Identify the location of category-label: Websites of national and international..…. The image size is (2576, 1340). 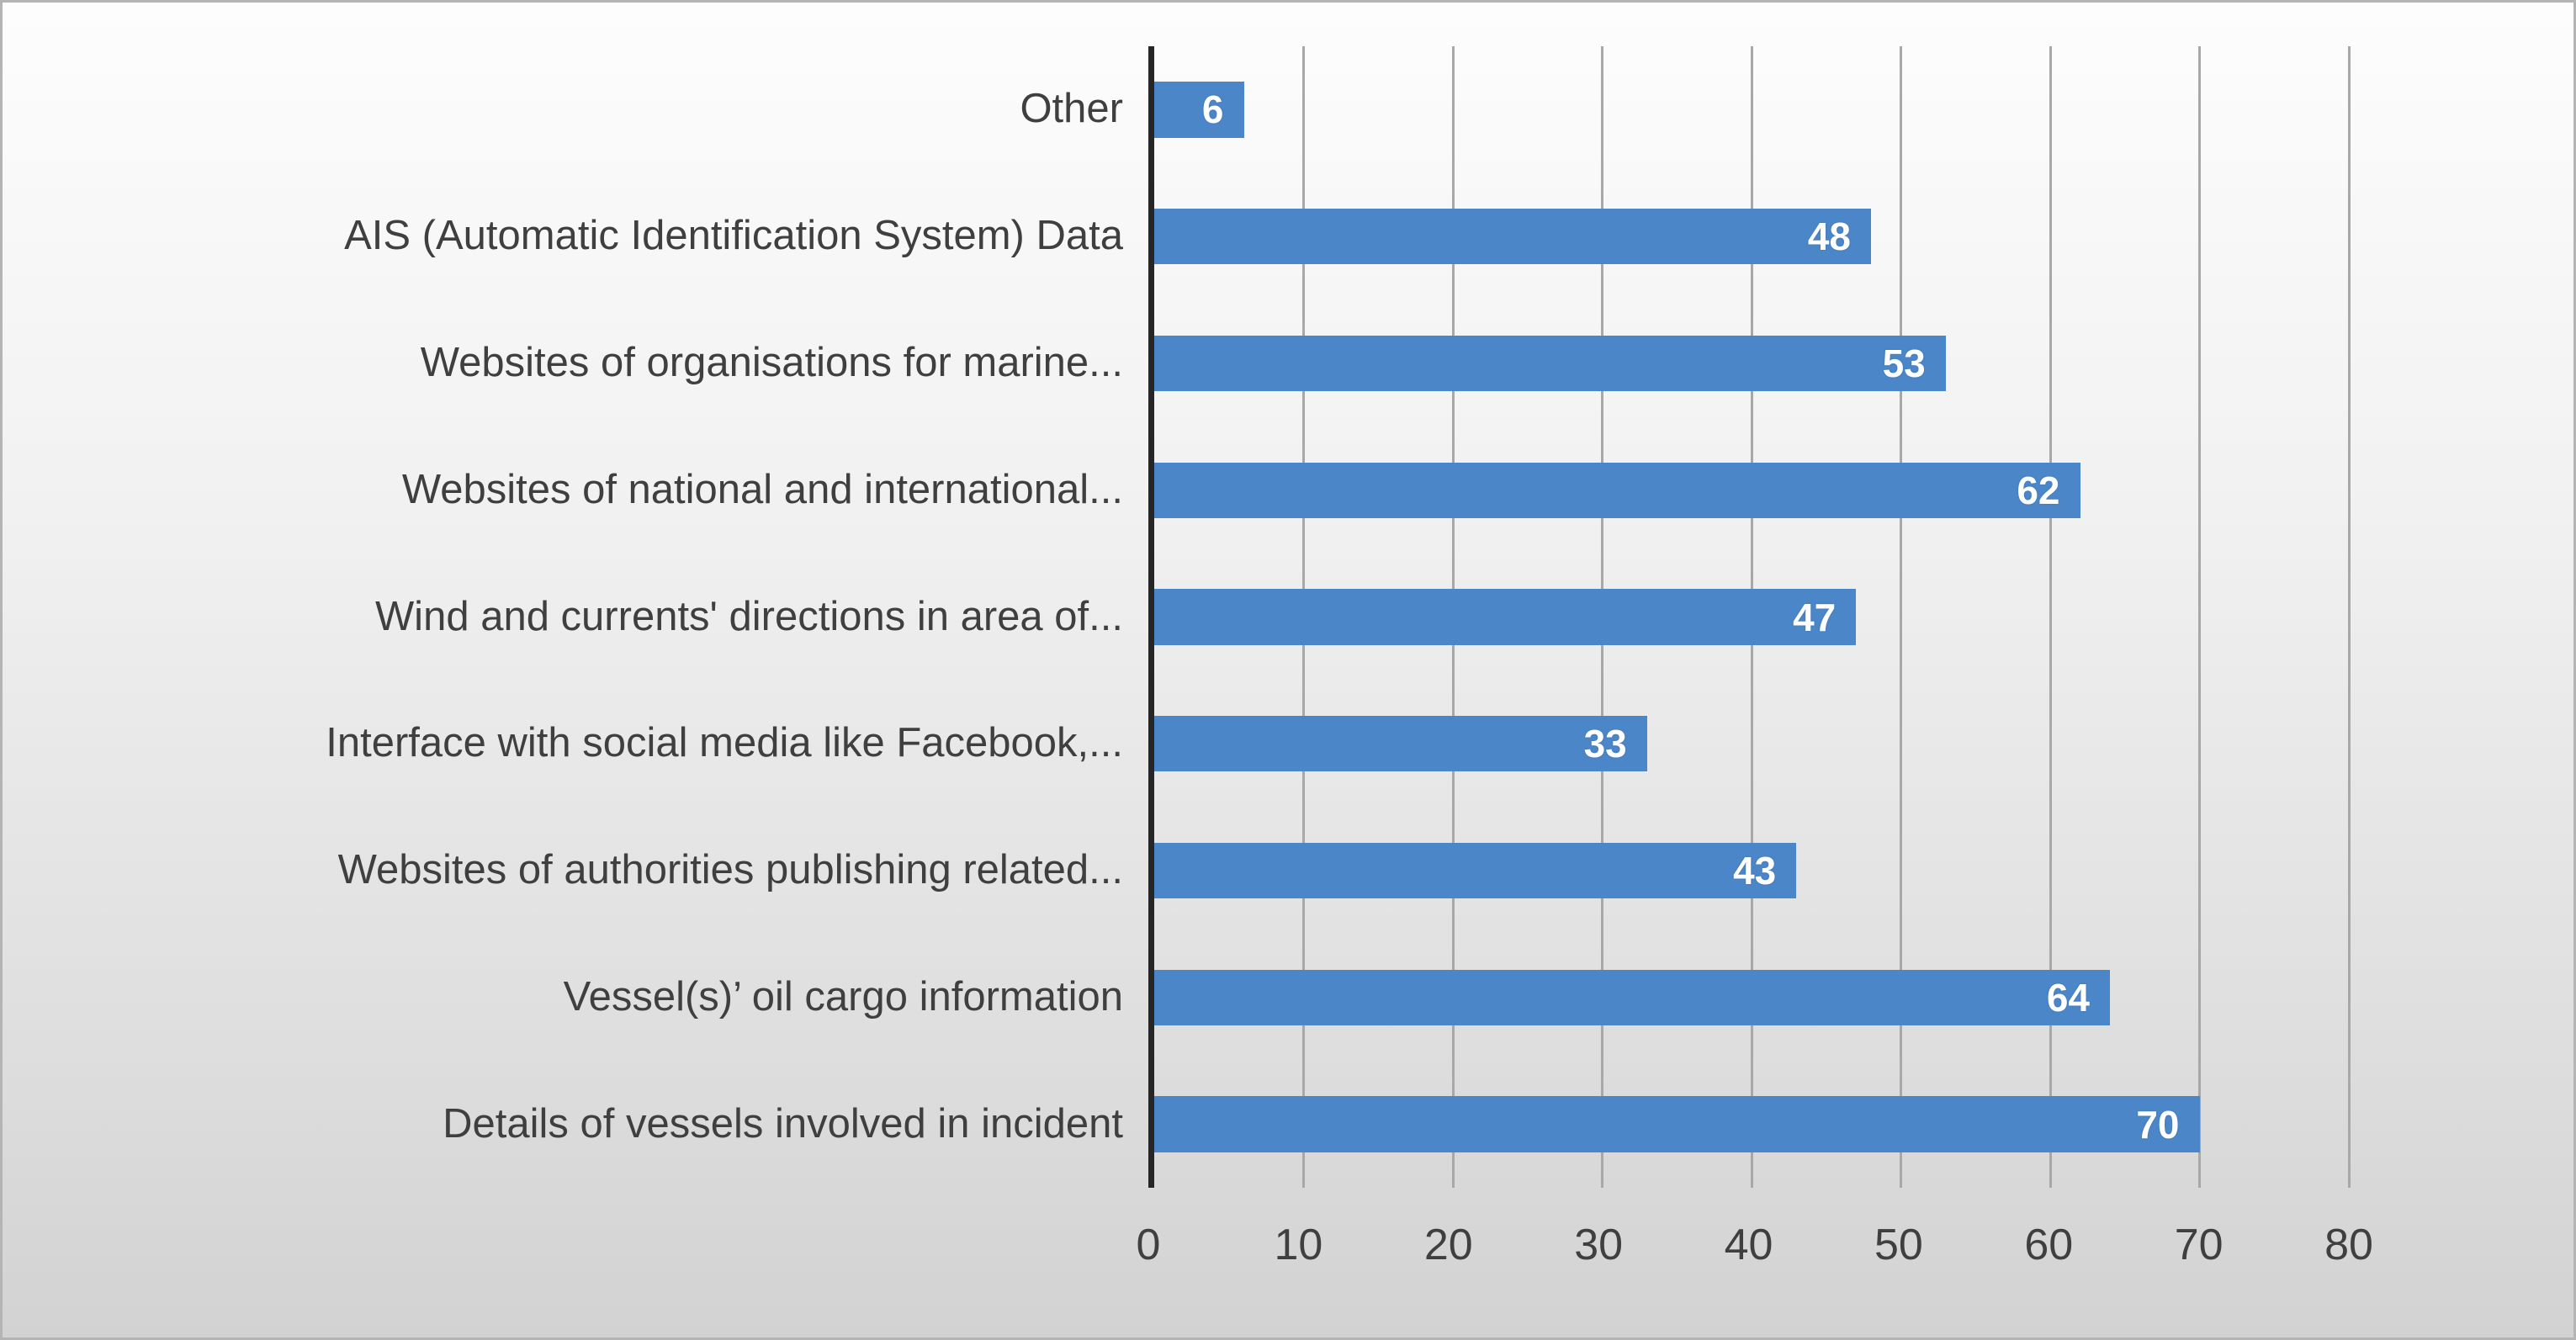
(762, 489).